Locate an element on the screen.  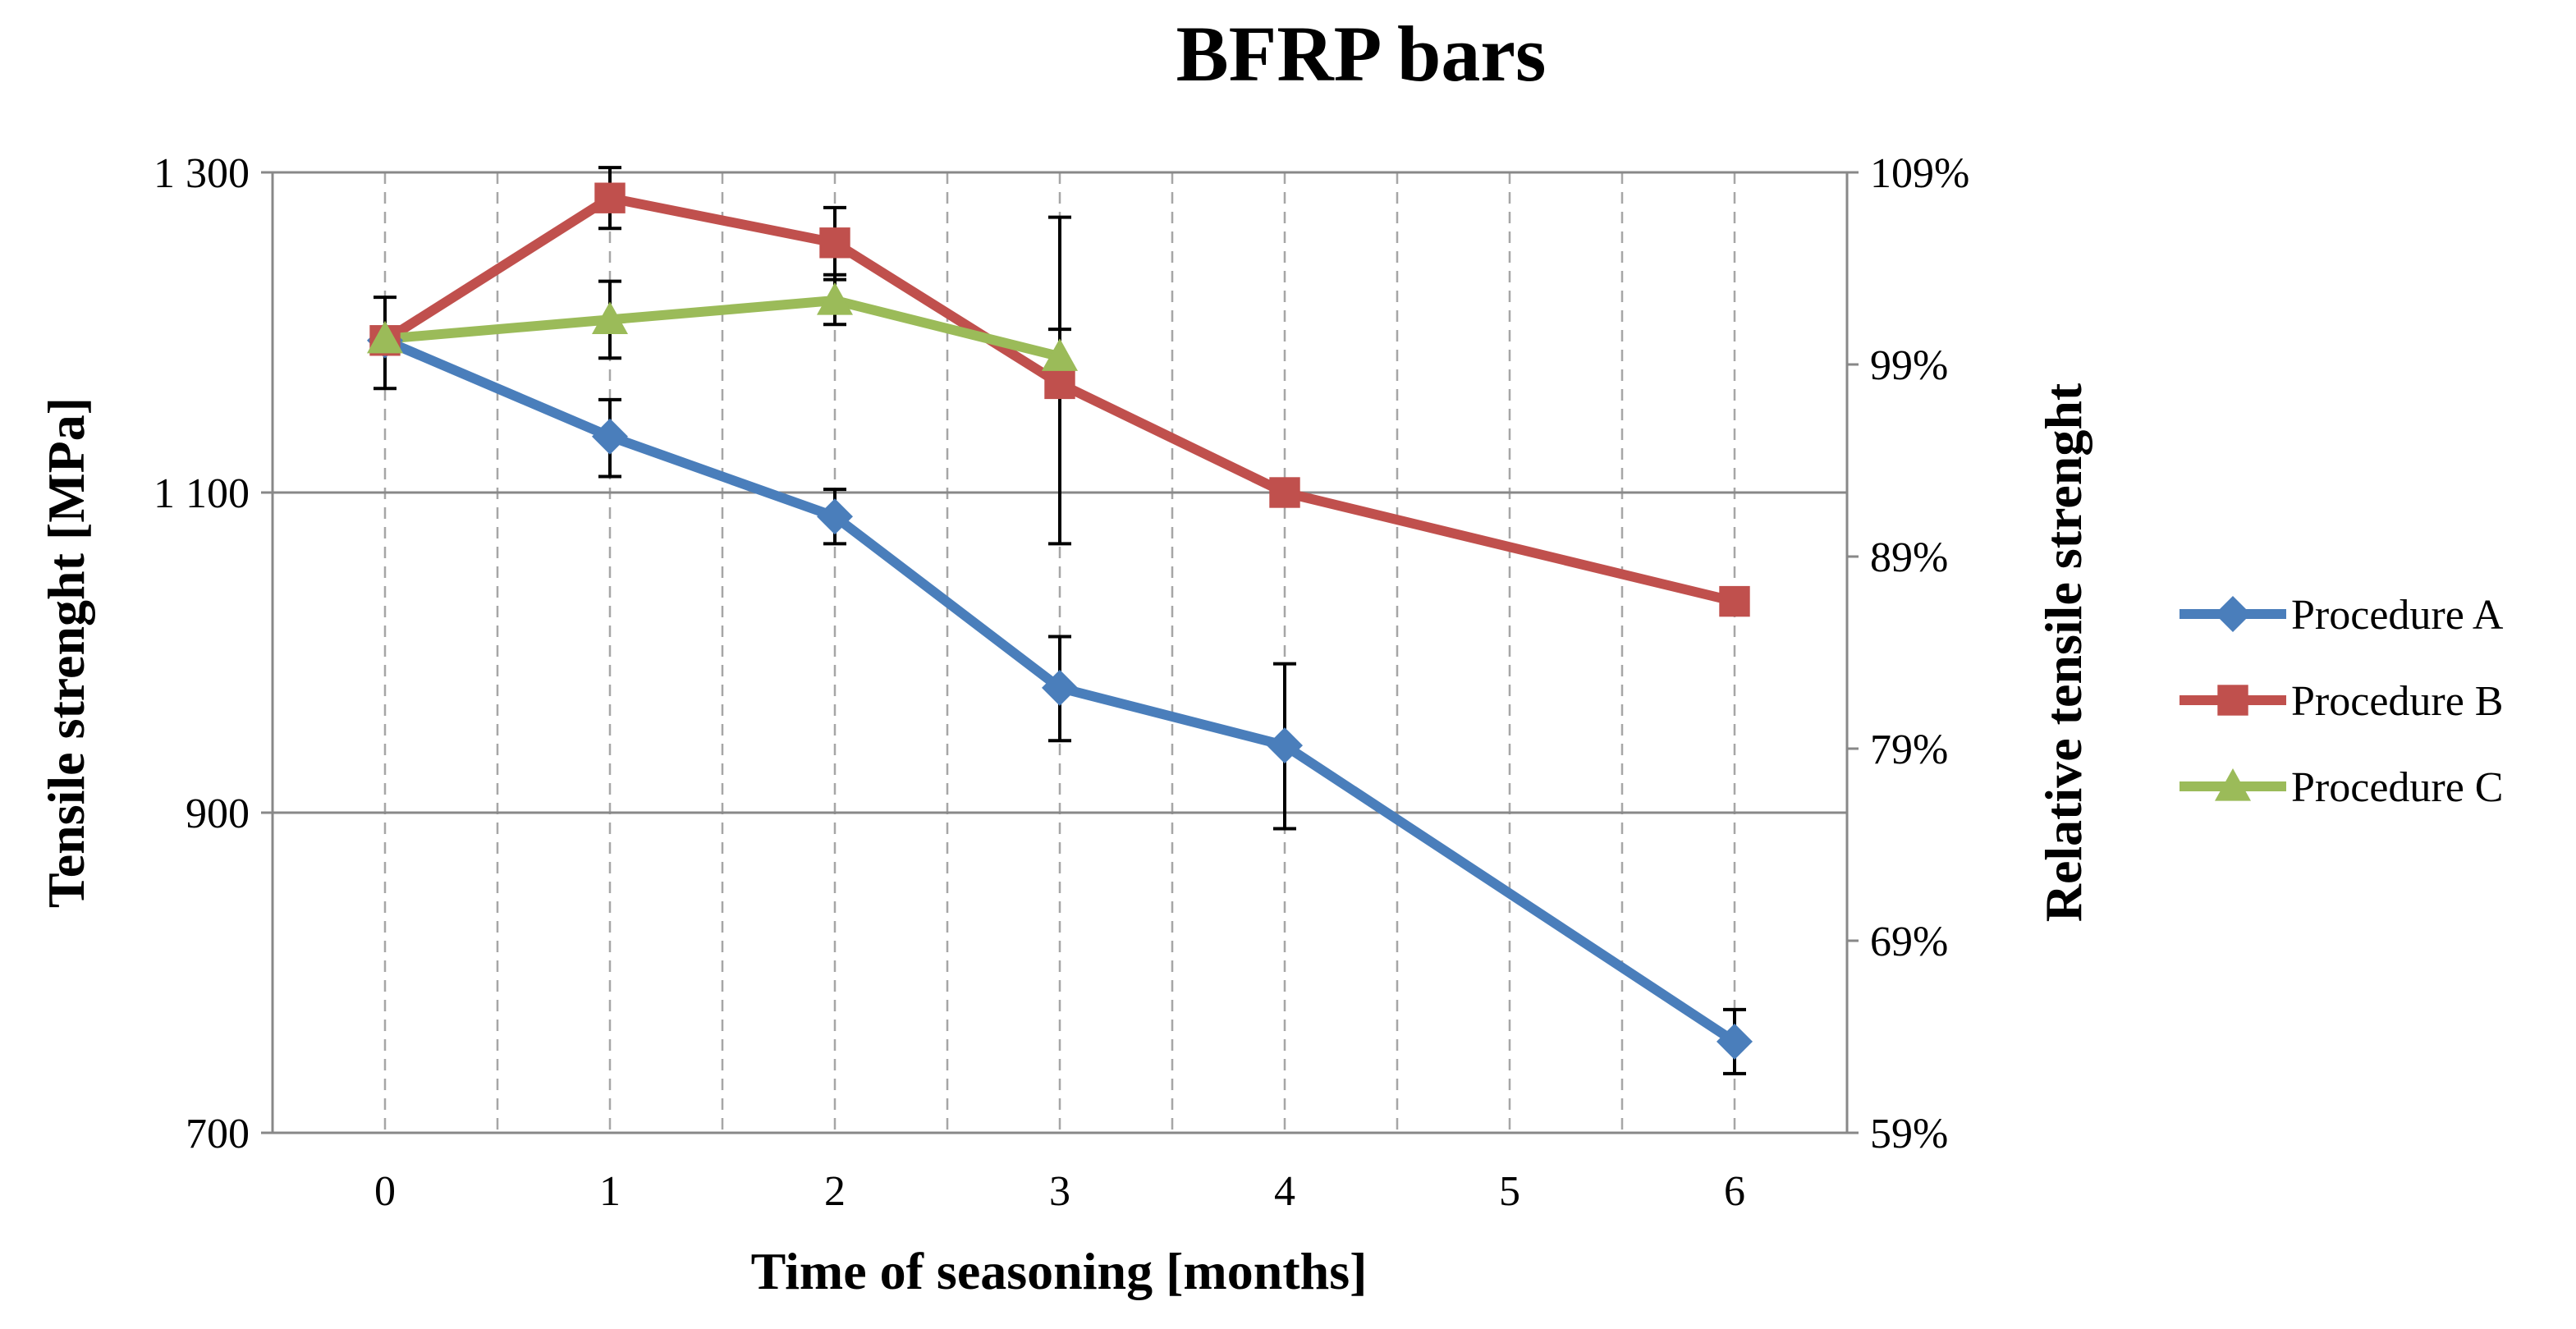
y-tick-labels: 700 900 1 100 1 300 is located at coordinates (202, 653).